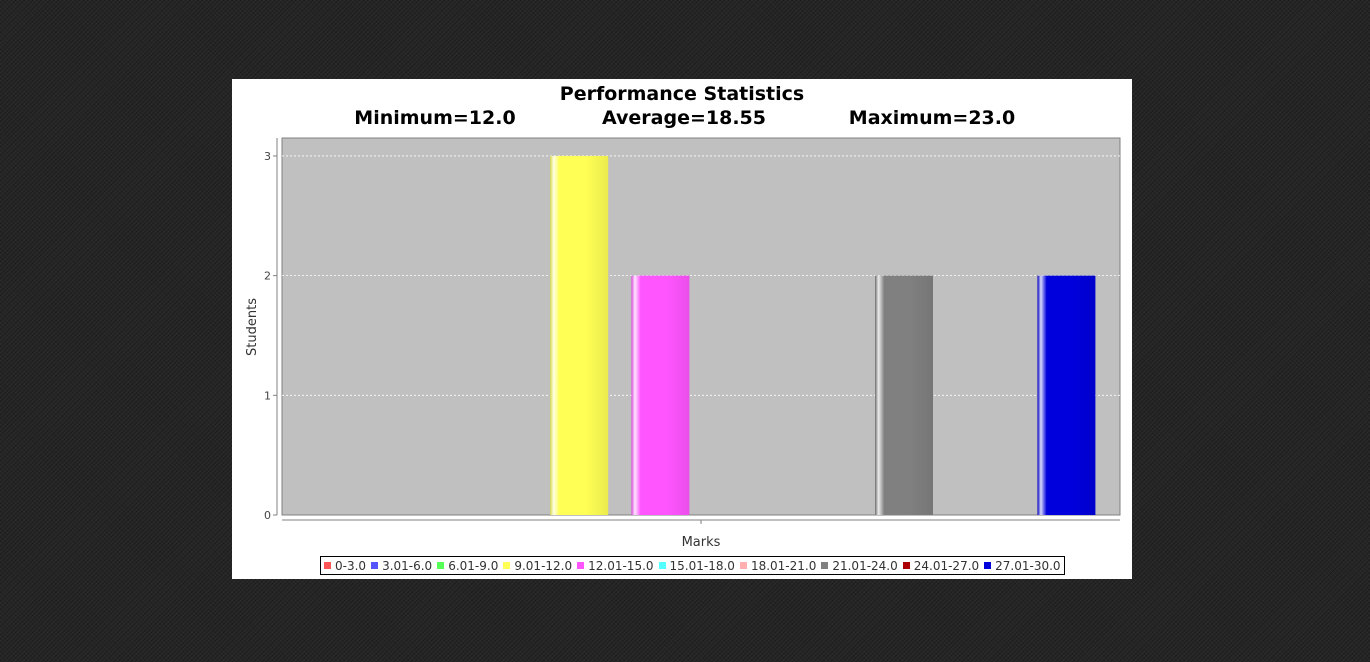 The image size is (1370, 662). I want to click on y-axis-label: Students, so click(252, 327).